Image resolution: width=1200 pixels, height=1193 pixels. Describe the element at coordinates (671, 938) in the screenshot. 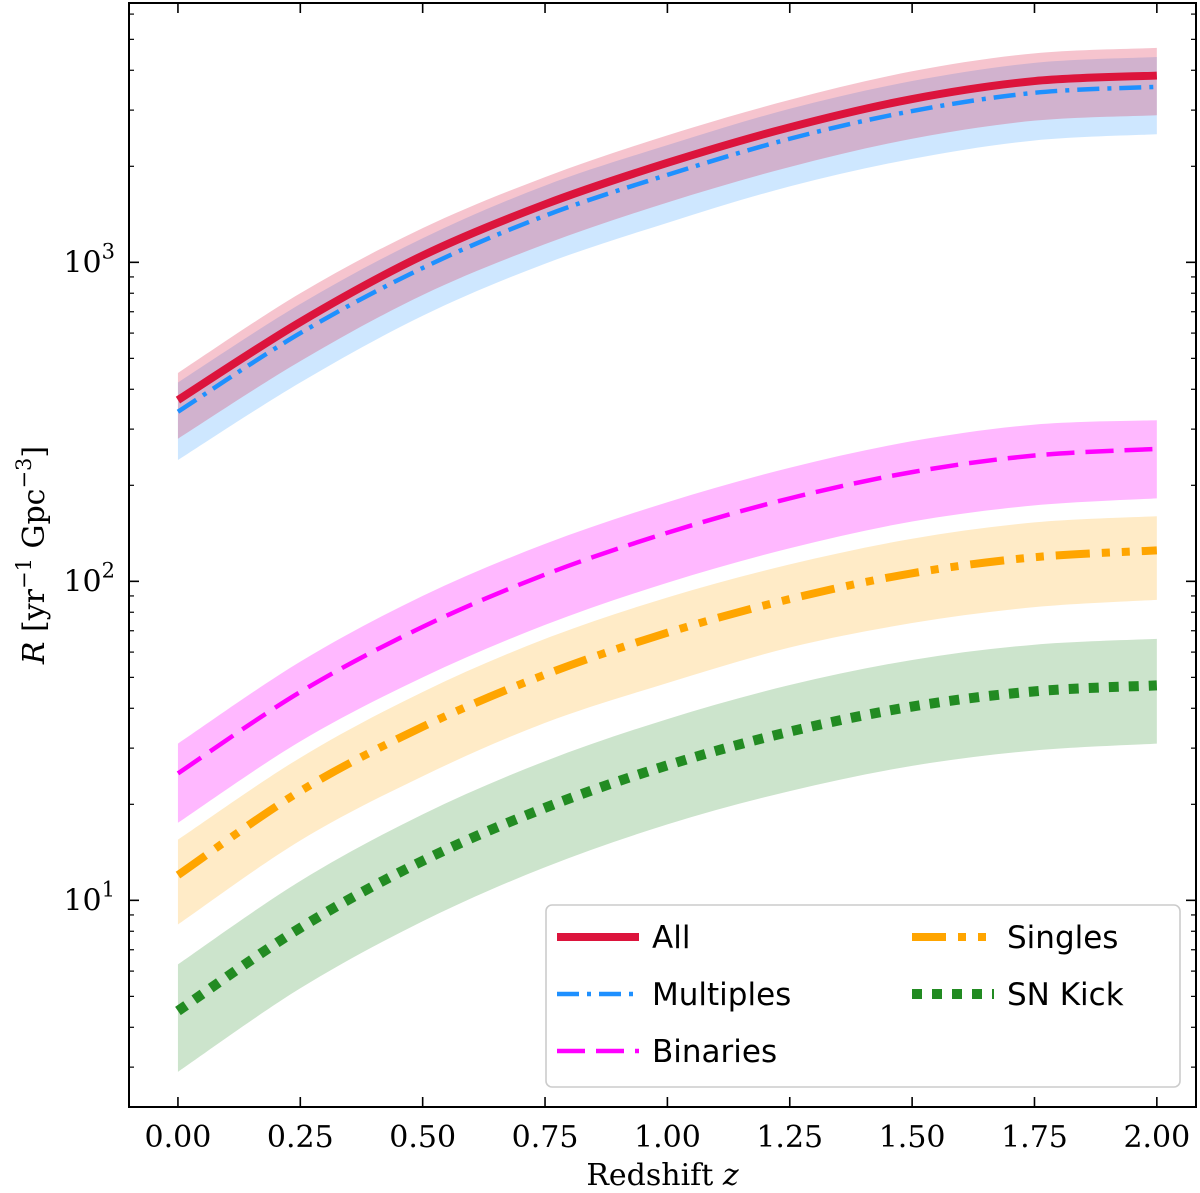

I see `legend-label-all: All` at that location.